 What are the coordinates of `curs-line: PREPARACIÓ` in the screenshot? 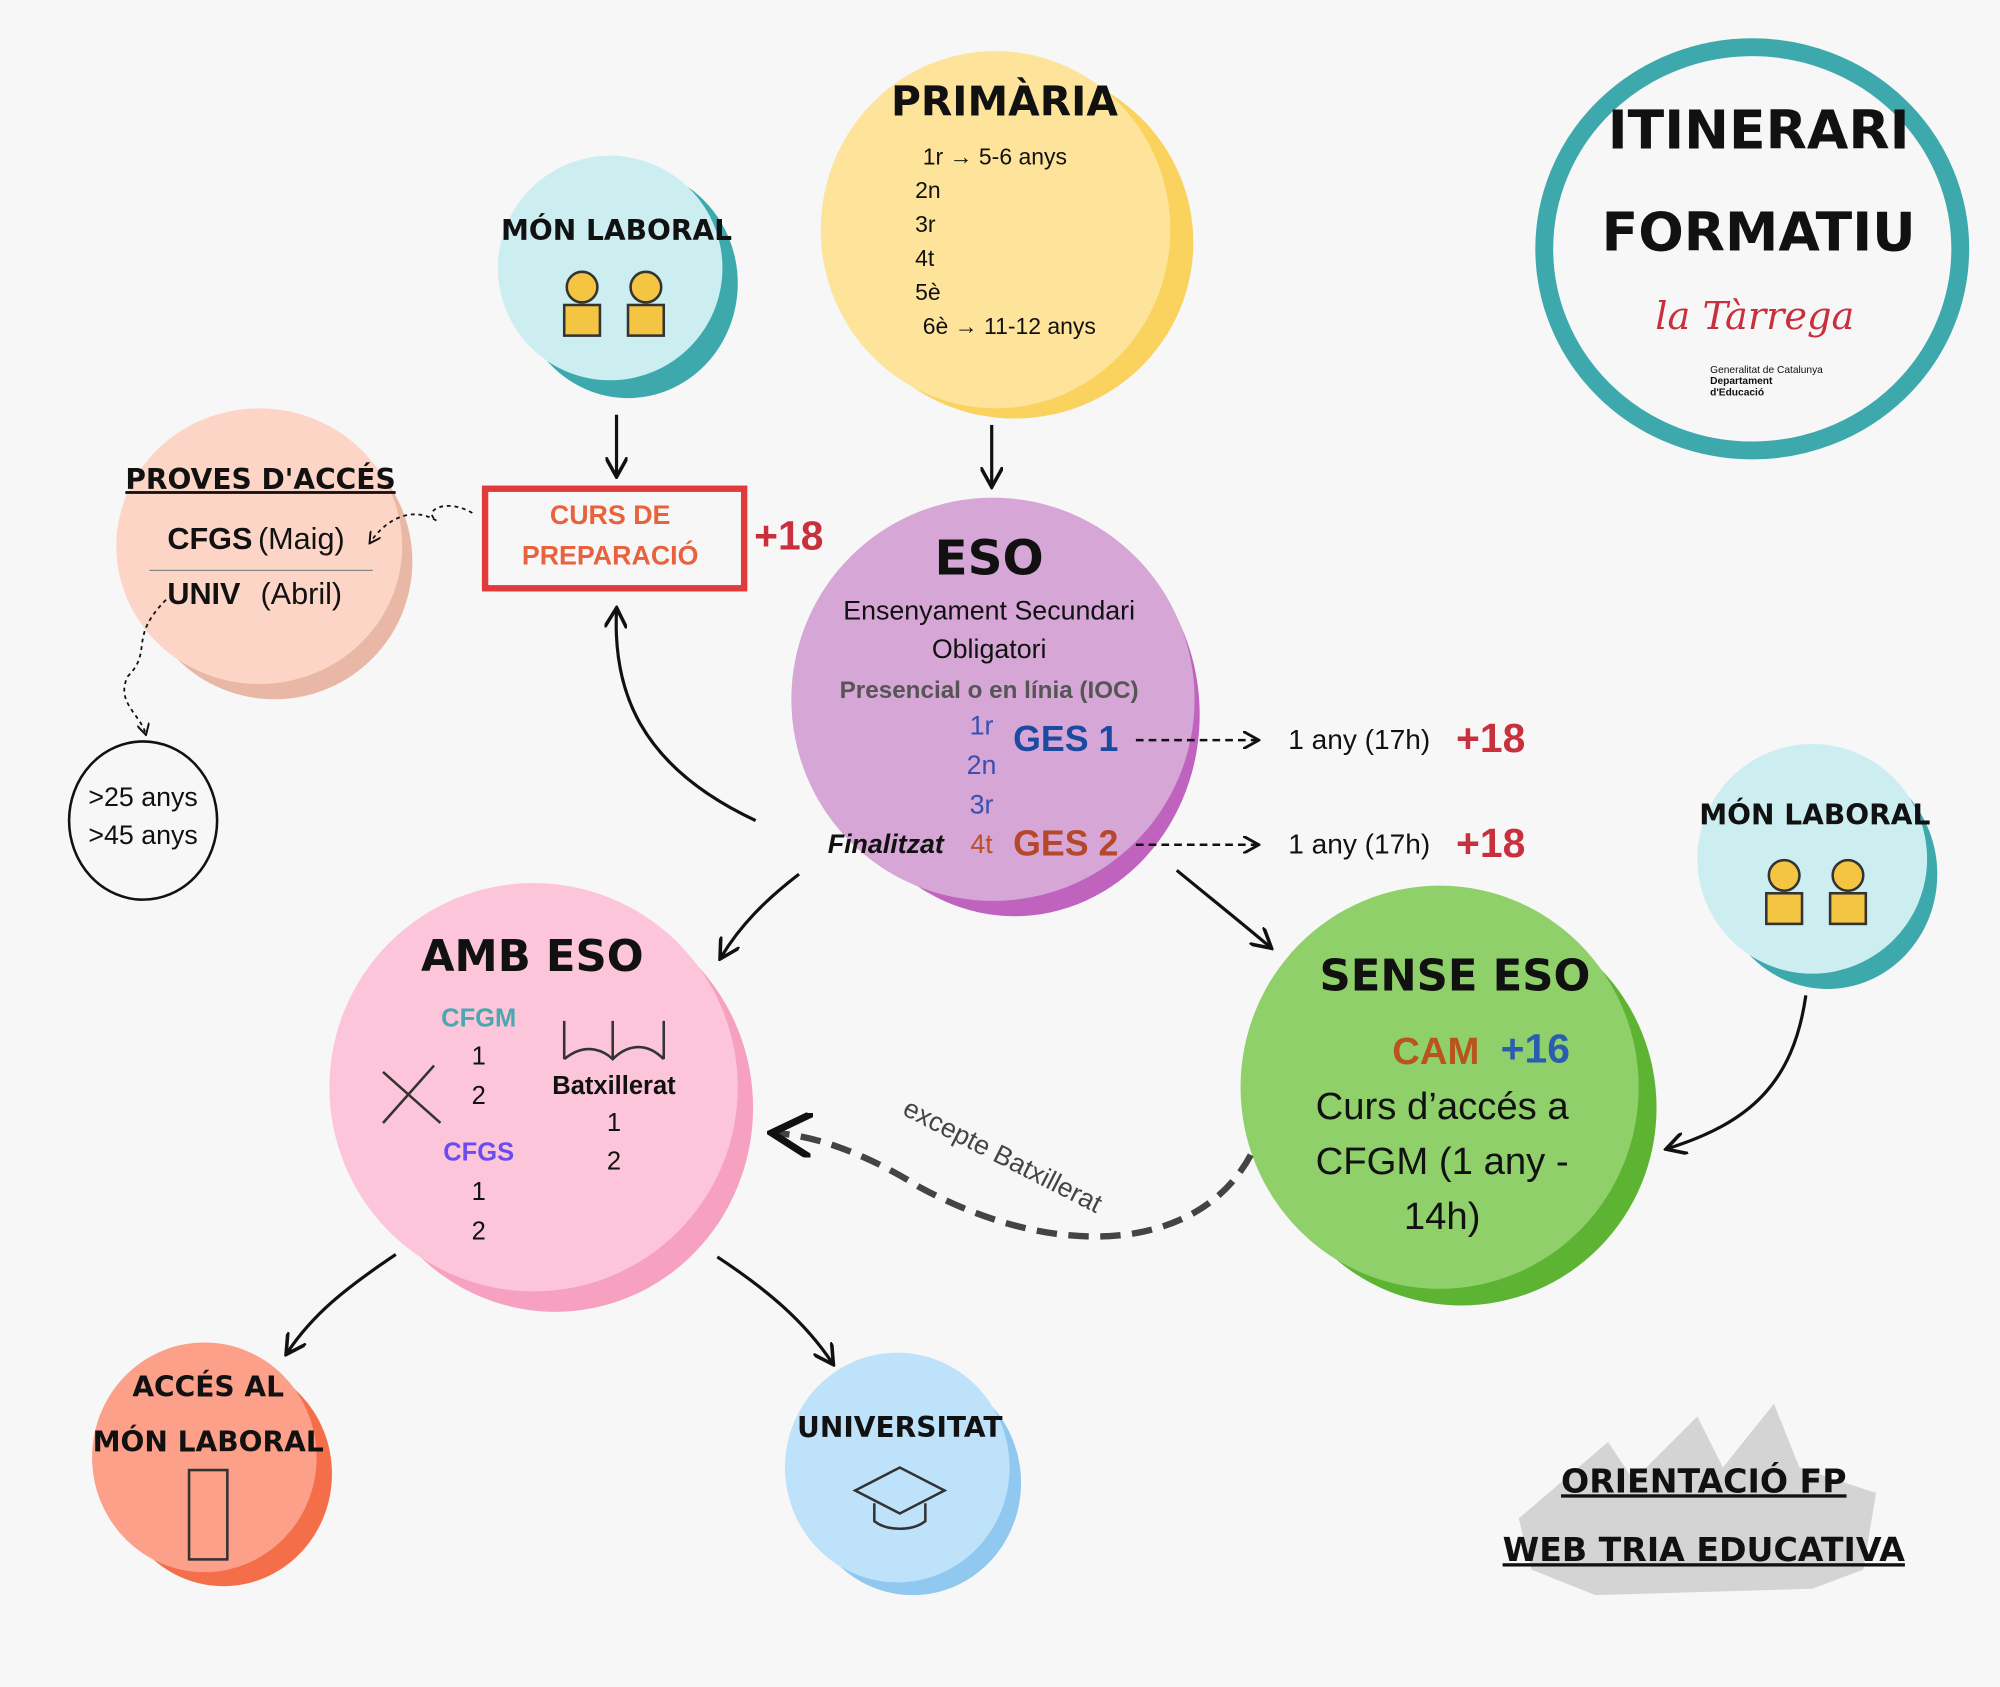 It's located at (610, 555).